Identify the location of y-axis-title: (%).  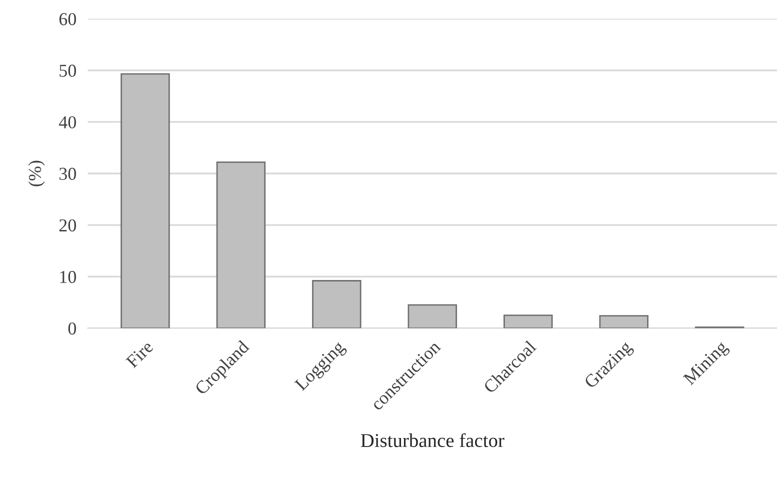
(36, 173).